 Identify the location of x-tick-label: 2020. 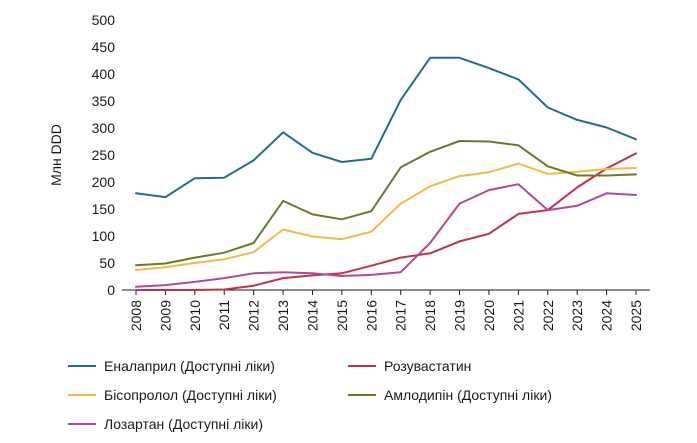
(489, 315).